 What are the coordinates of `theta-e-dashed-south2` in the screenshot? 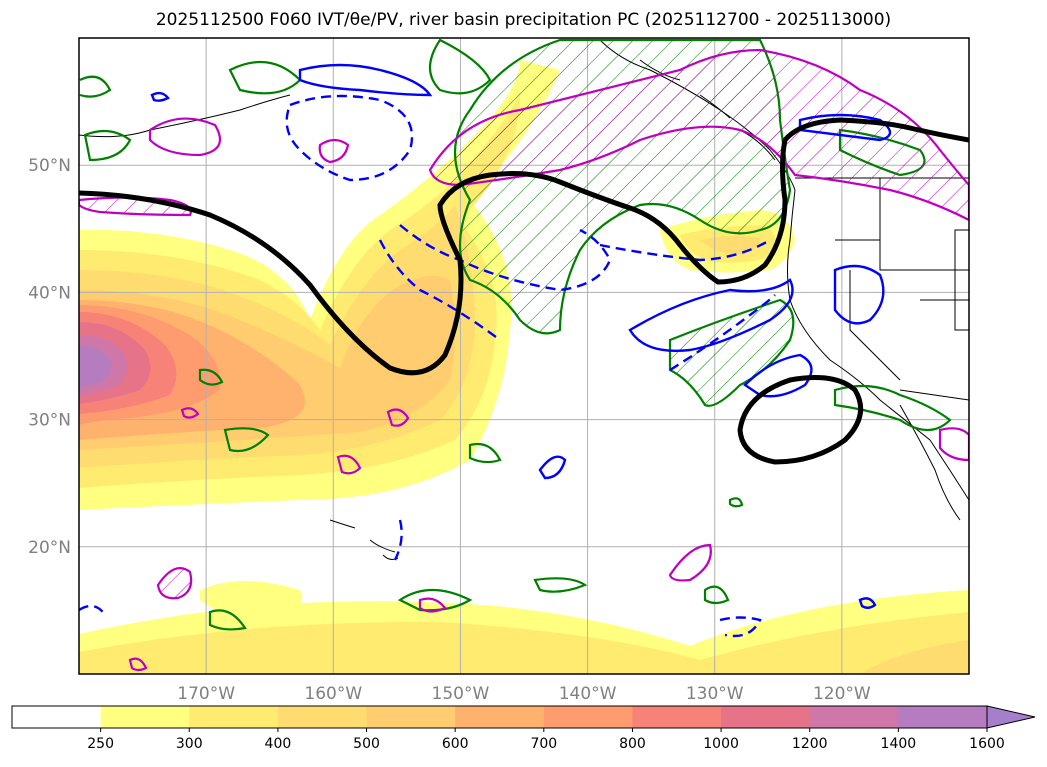 It's located at (92, 610).